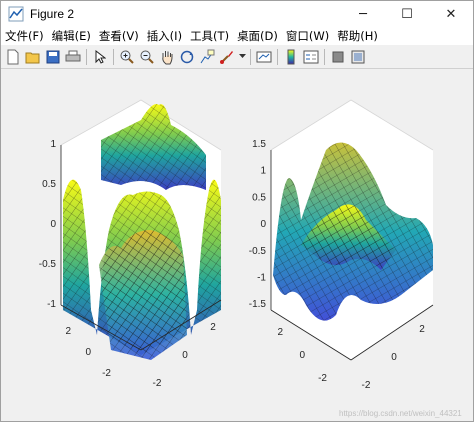  I want to click on right-xtick-label: -2, so click(366, 385).